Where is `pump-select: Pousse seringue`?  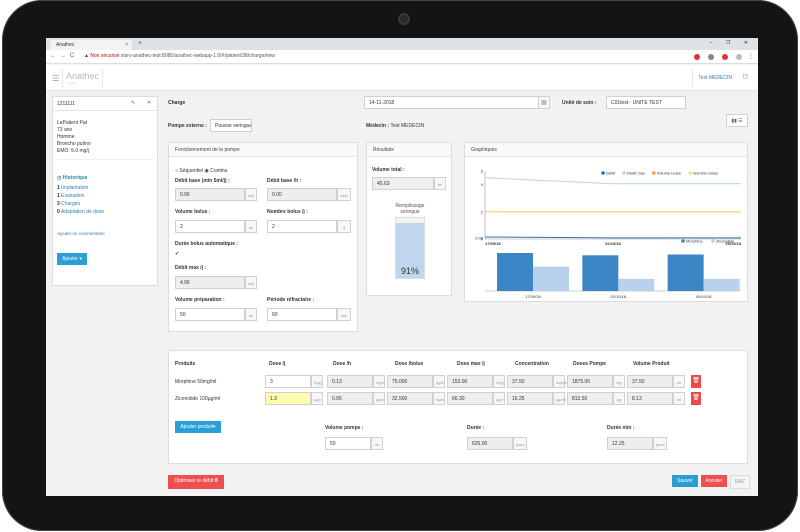 pump-select: Pousse seringue is located at coordinates (231, 125).